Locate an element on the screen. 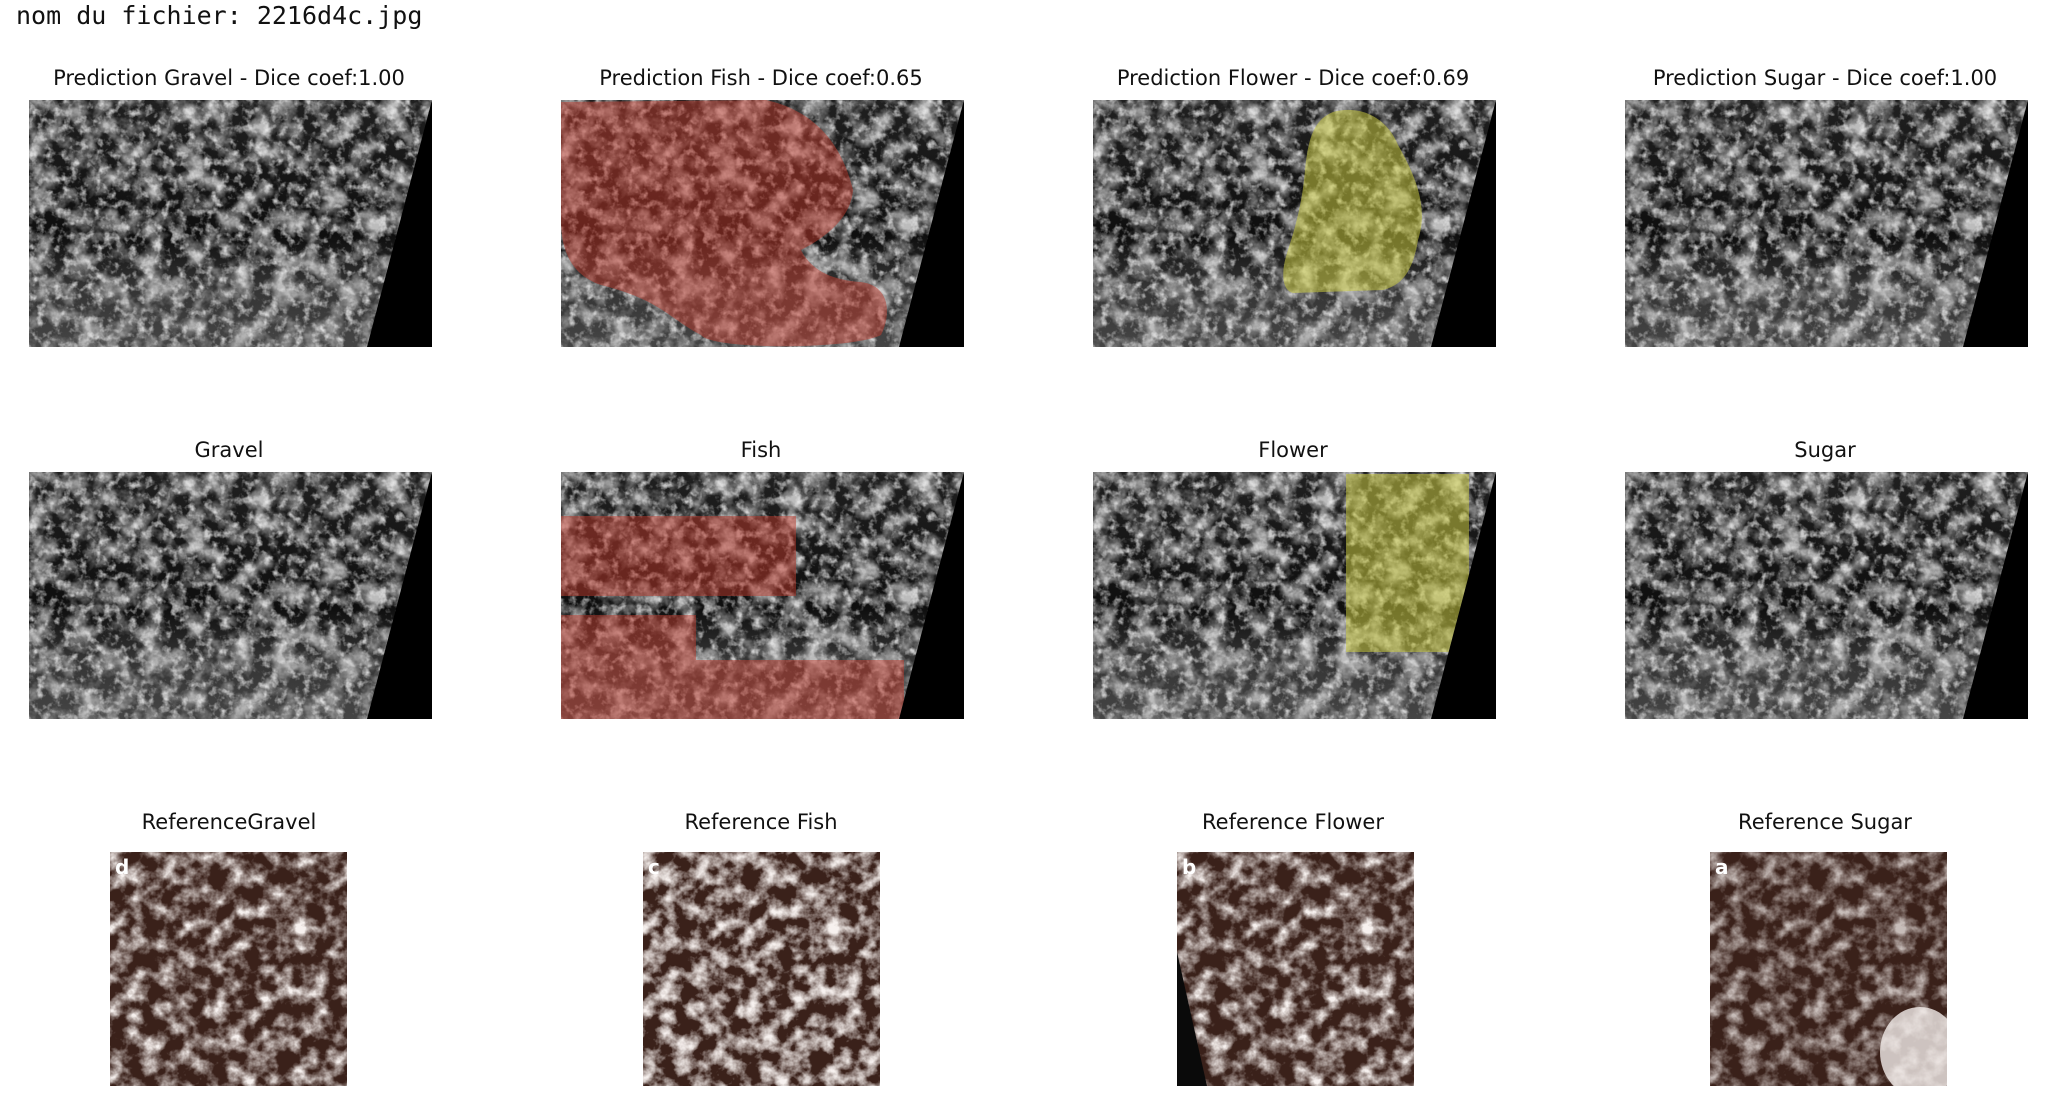  prediction-flower-image is located at coordinates (1294, 223).